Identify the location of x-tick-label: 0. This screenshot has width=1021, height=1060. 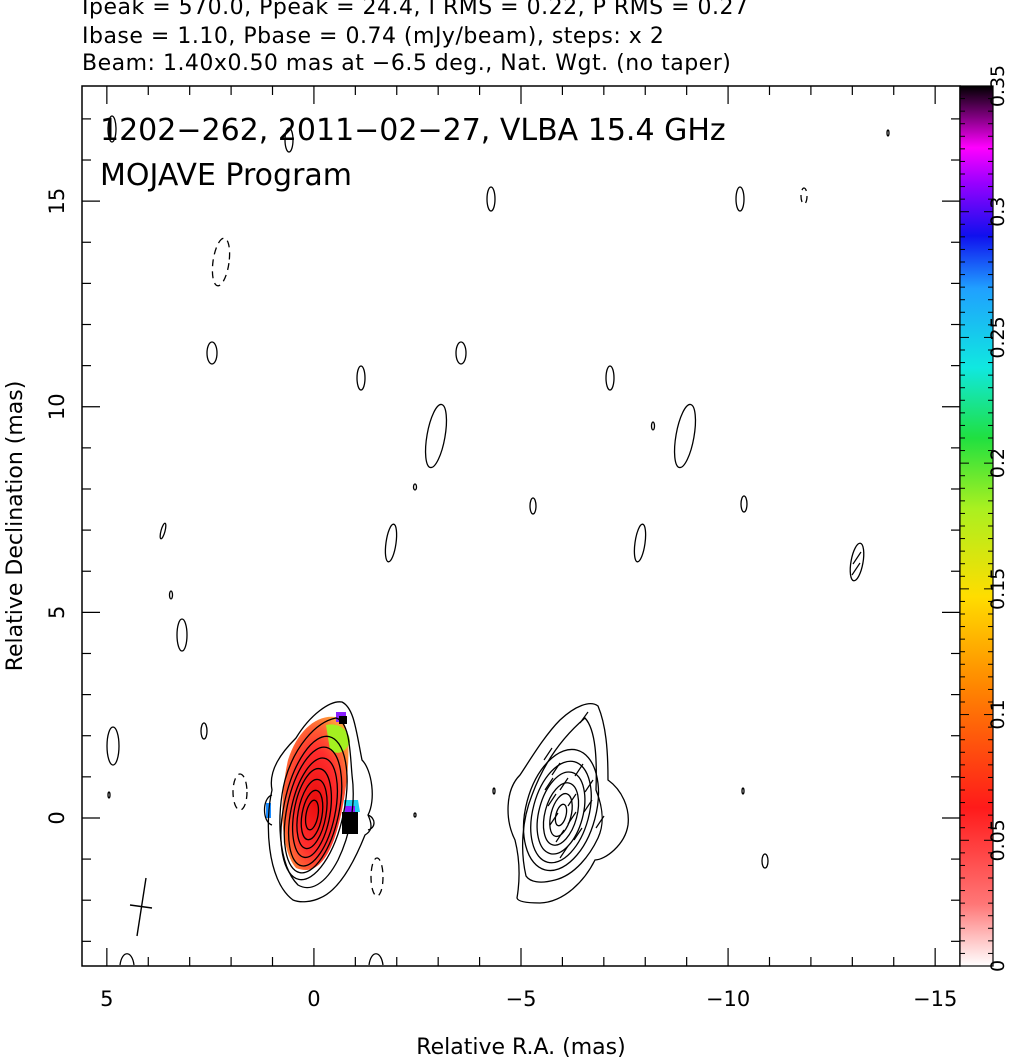
(313, 999).